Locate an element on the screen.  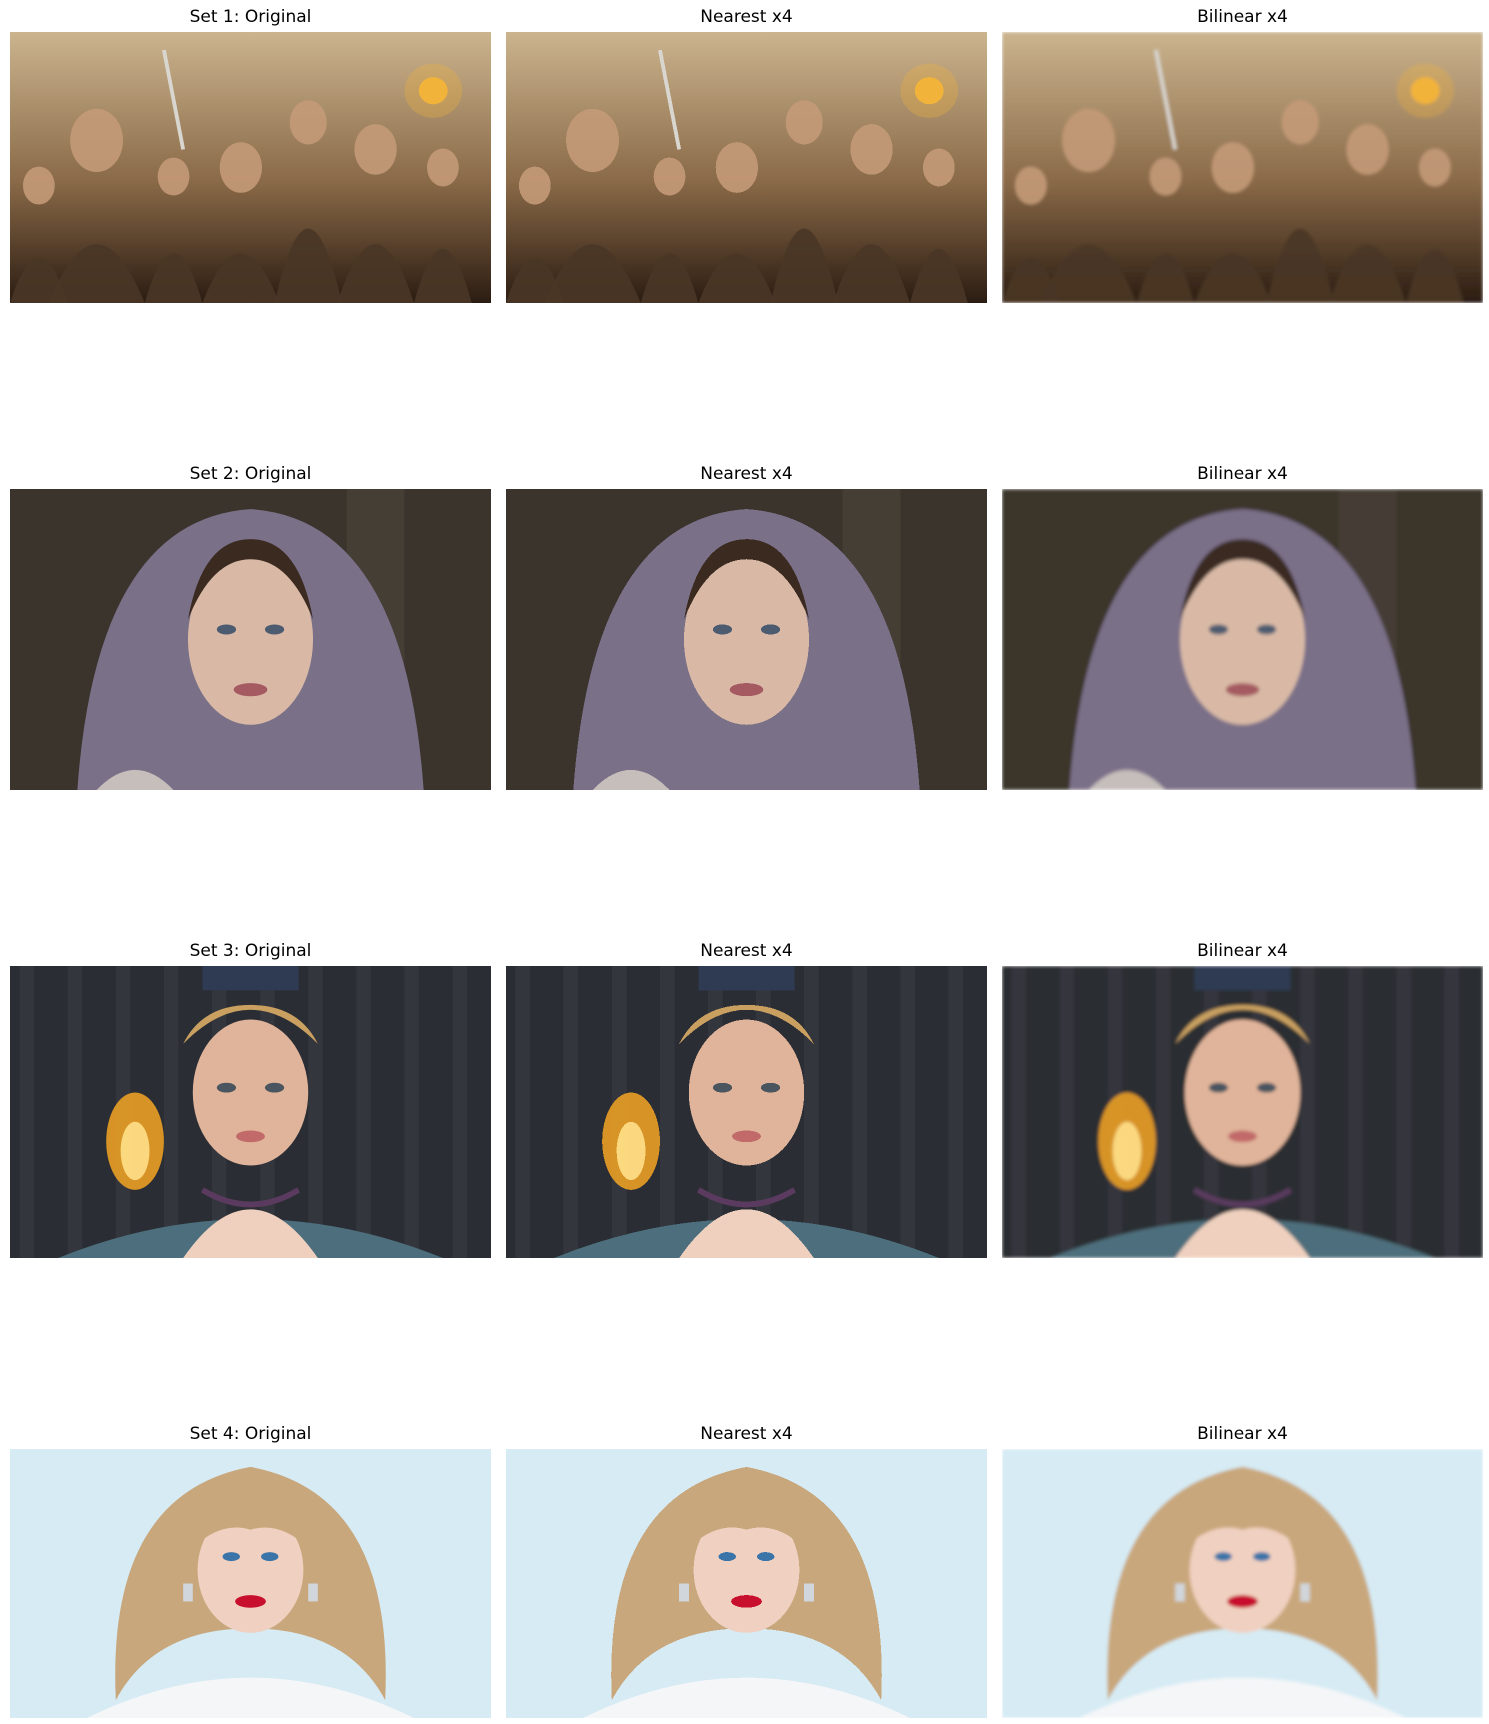
panel-title: Set 1: Original is located at coordinates (250, 17).